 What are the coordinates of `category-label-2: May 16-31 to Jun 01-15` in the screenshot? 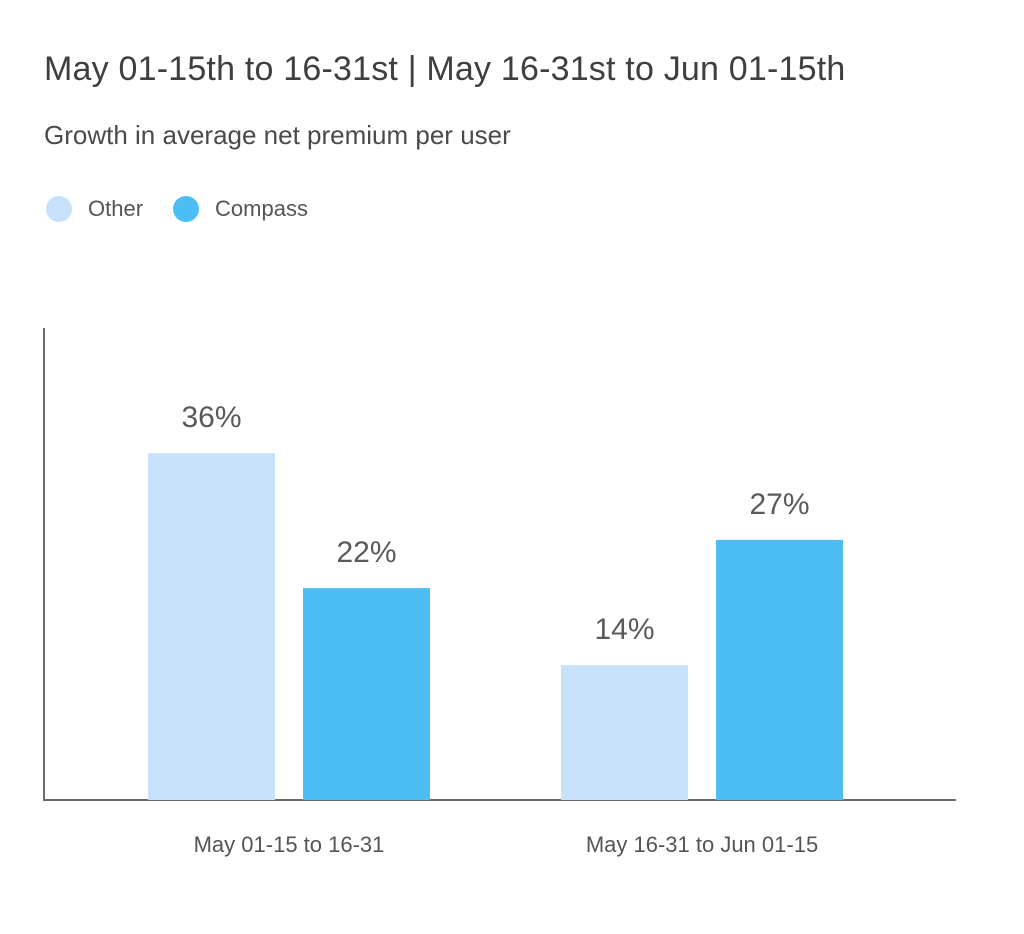 It's located at (702, 844).